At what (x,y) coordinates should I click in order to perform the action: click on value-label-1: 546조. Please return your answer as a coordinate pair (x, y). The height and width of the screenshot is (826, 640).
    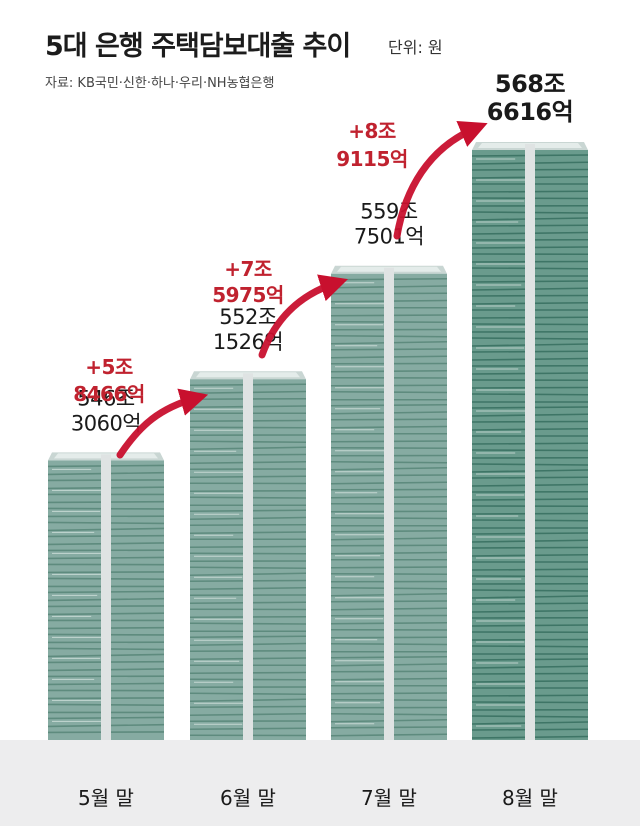
    Looking at the image, I should click on (106, 398).